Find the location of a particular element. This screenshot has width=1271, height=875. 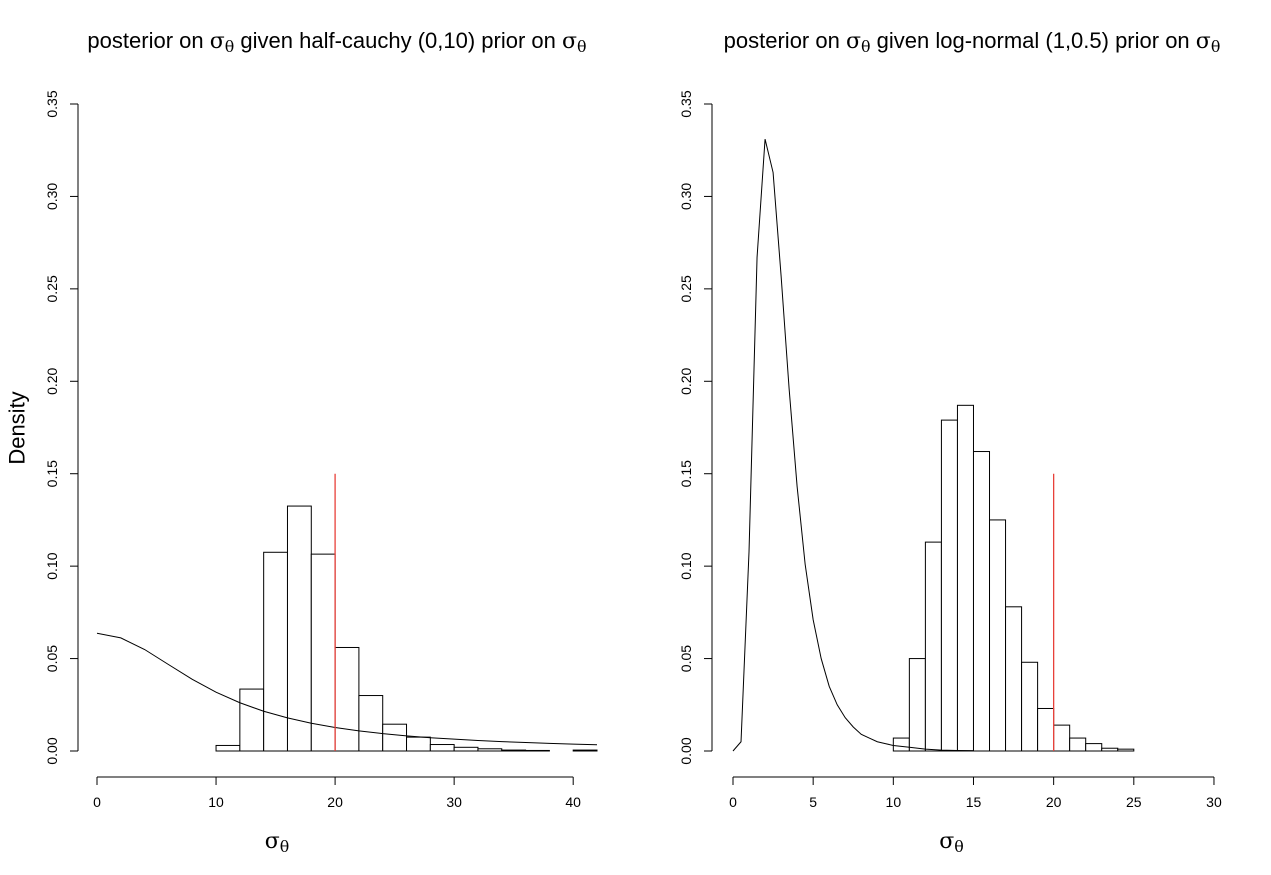

y-axis-label: Density is located at coordinates (17, 427).